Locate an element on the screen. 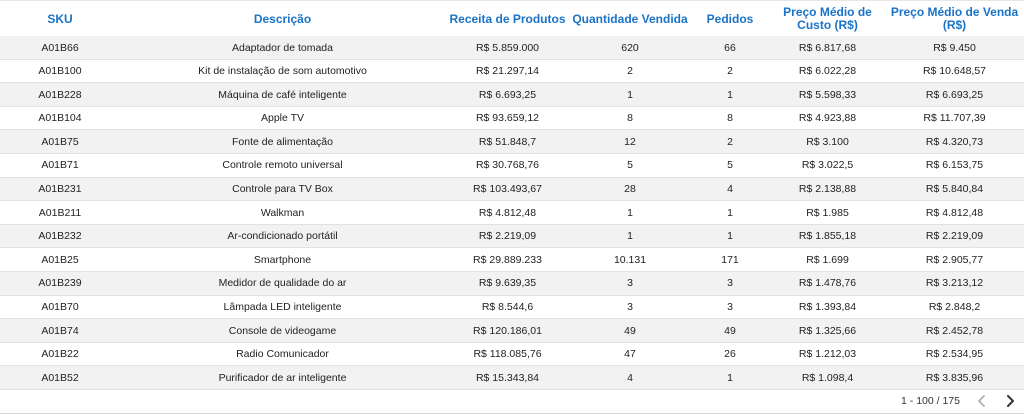 The height and width of the screenshot is (414, 1024). cell-descricao: Lâmpada LED inteligente is located at coordinates (282, 307).